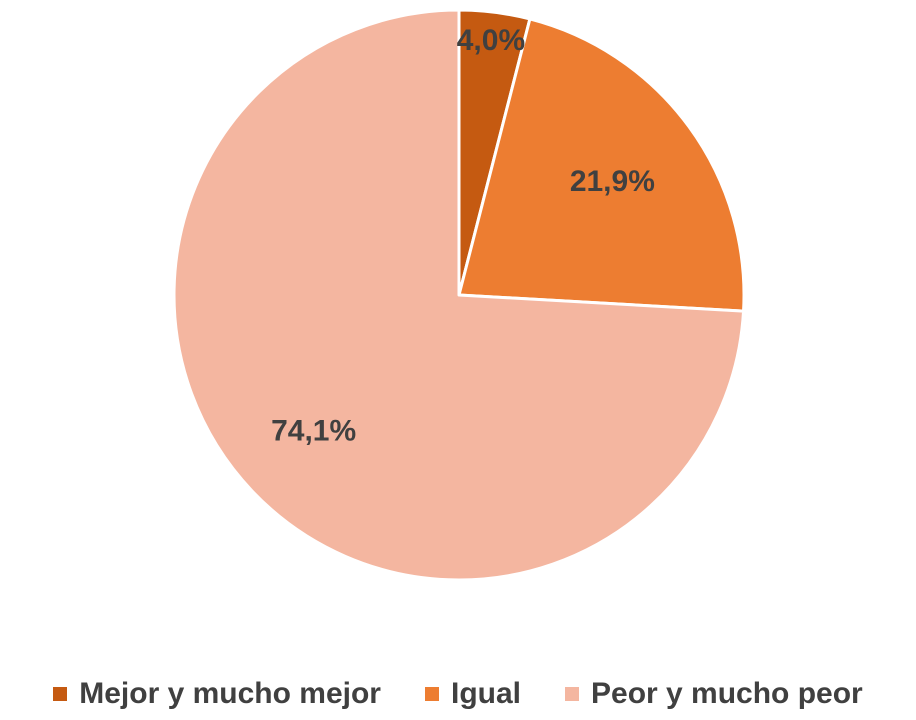 The image size is (916, 720). What do you see at coordinates (612, 181) in the screenshot?
I see `data-label-igual: 21,9%` at bounding box center [612, 181].